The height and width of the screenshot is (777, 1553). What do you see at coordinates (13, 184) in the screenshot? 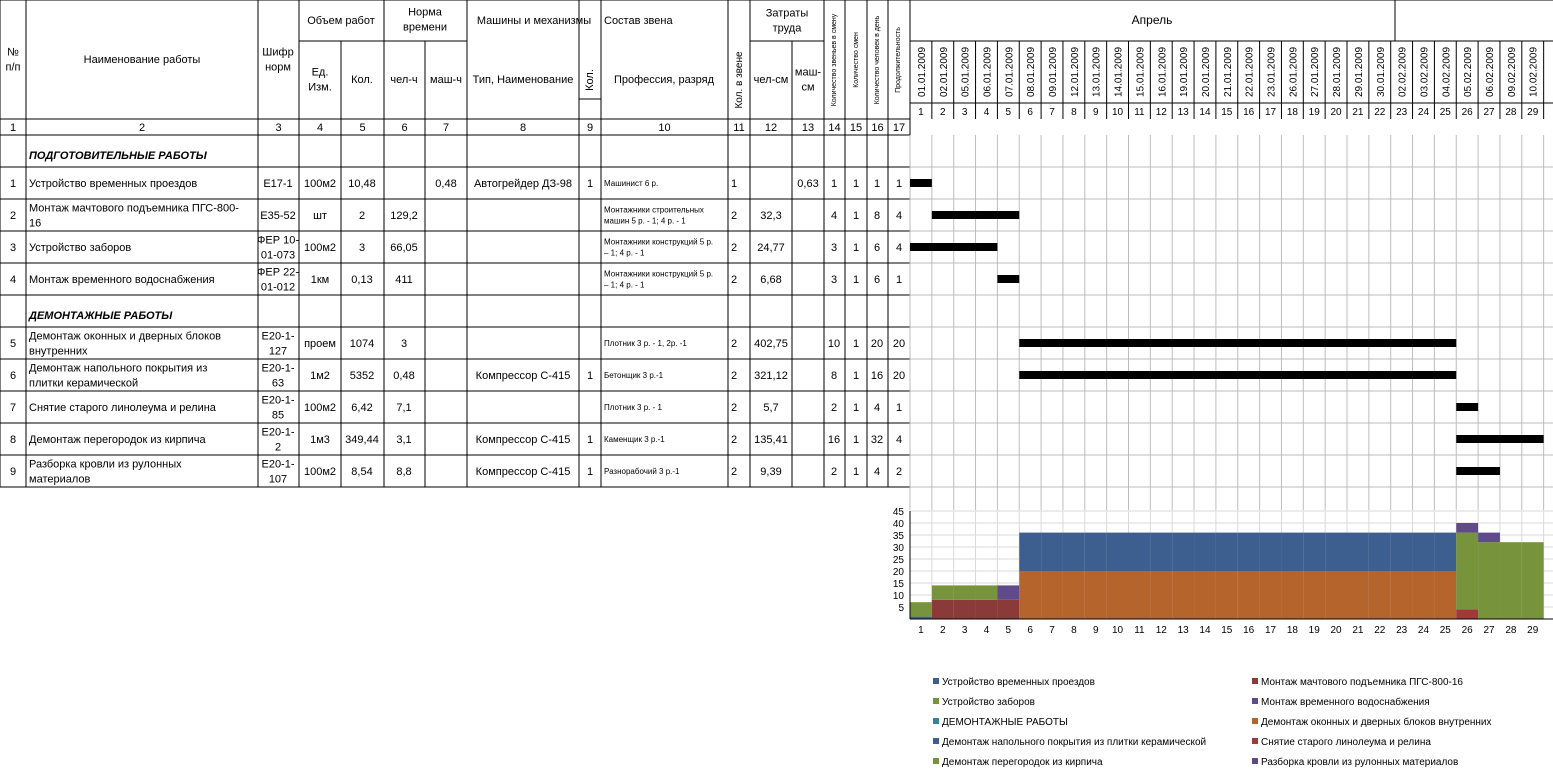
I see `row-number: 1` at bounding box center [13, 184].